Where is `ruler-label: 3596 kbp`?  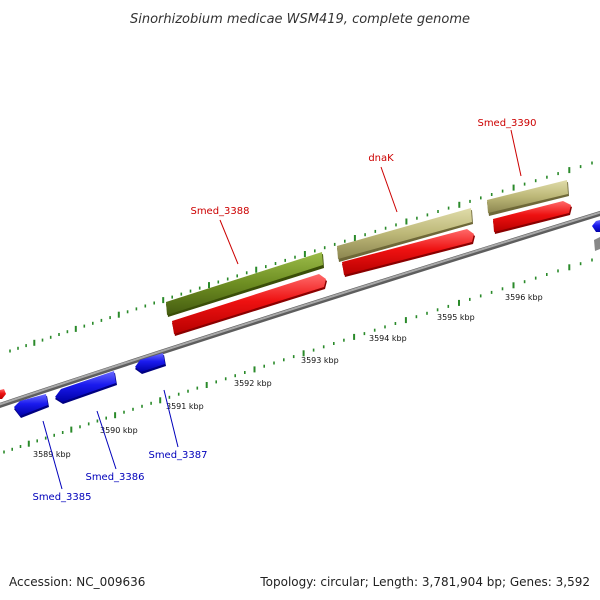
ruler-label: 3596 kbp is located at coordinates (524, 297).